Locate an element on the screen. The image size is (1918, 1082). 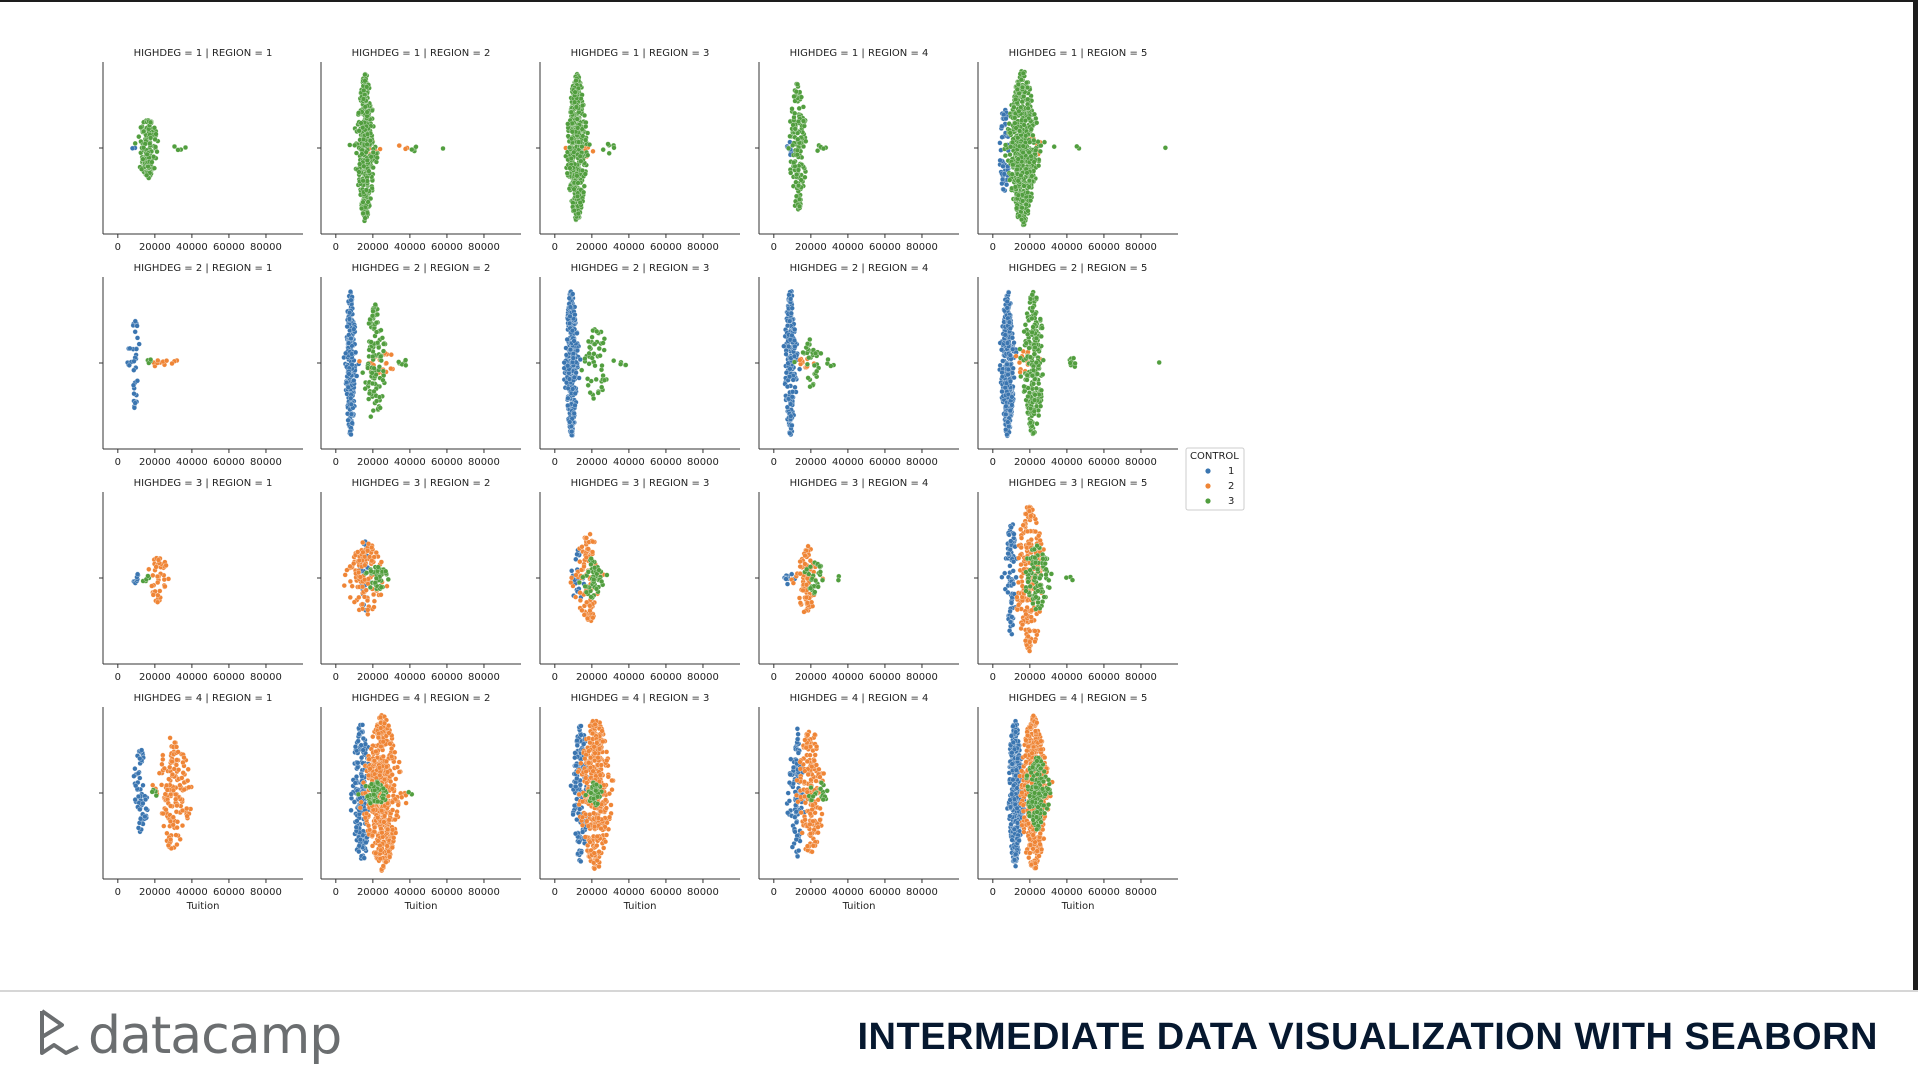
panel-title: HIGHDEG = 2 | REGION = 3 is located at coordinates (640, 268).